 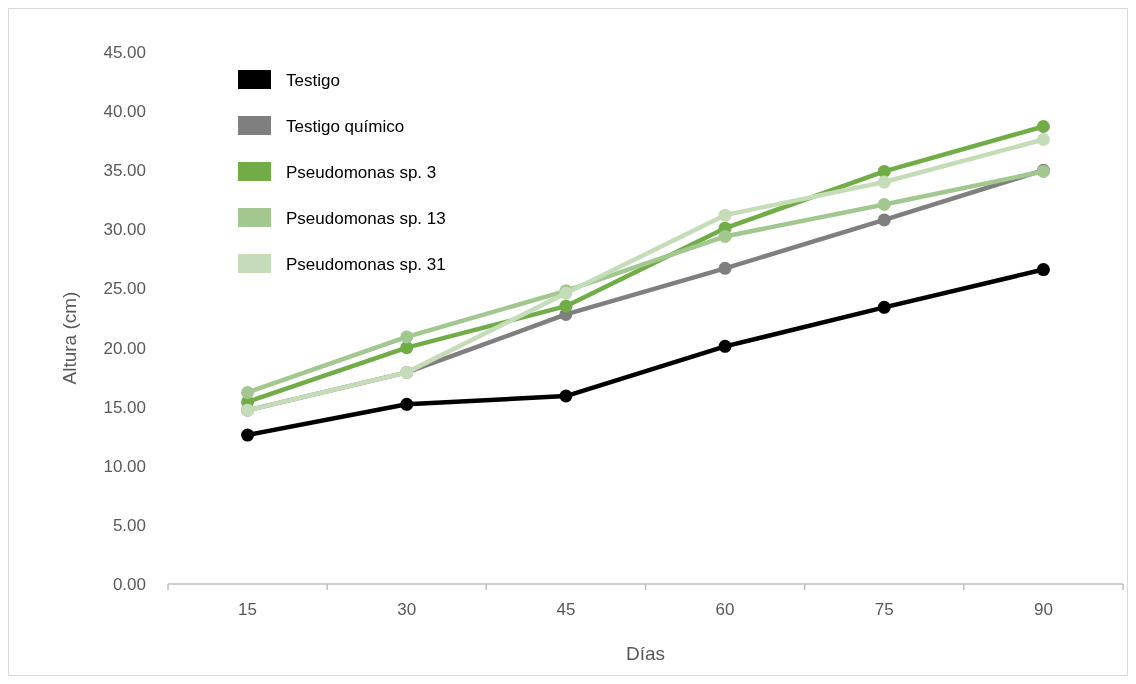 What do you see at coordinates (124, 112) in the screenshot?
I see `y-tick-label: 40.00` at bounding box center [124, 112].